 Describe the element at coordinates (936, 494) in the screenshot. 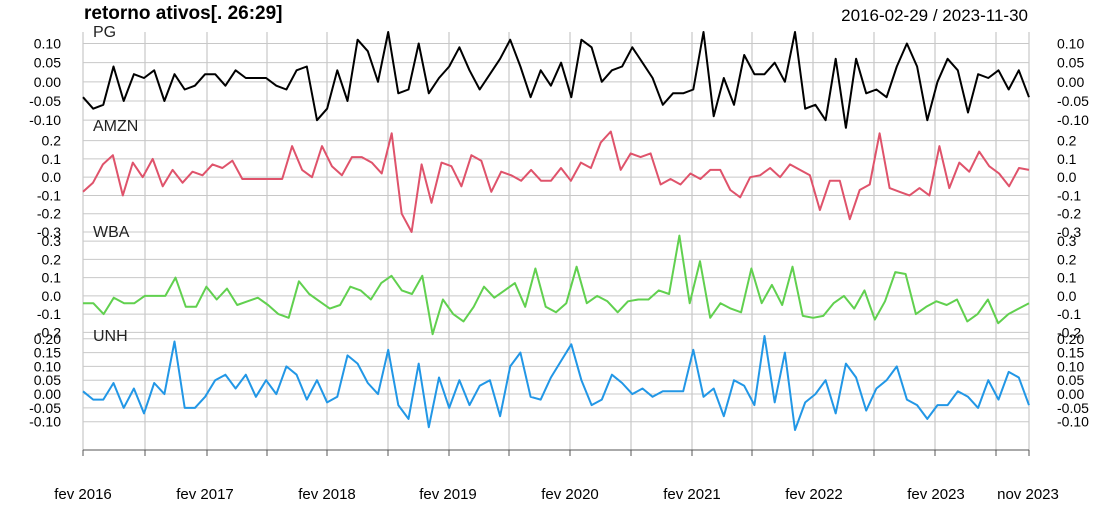

I see `x-tick-label-7: fev 2023` at that location.